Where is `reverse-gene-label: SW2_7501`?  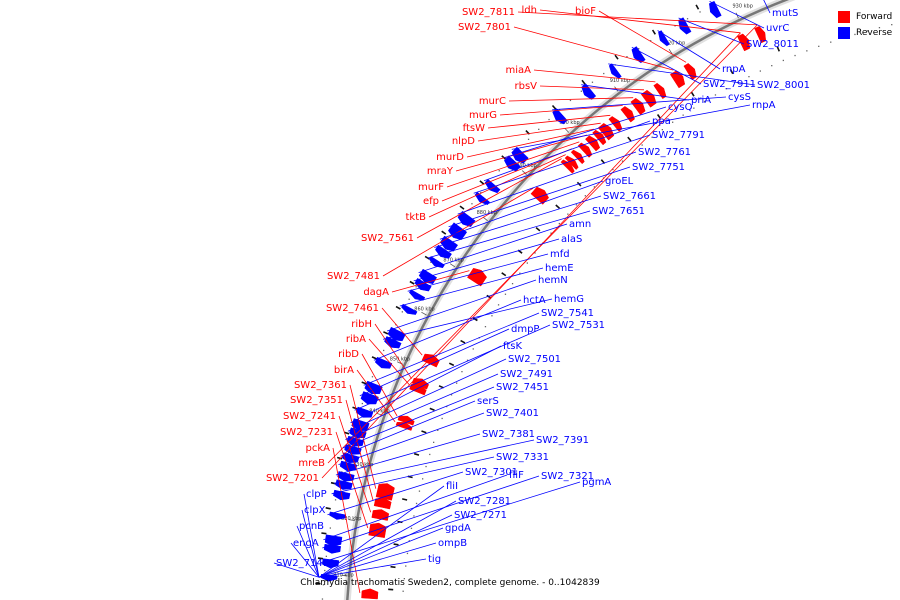 reverse-gene-label: SW2_7501 is located at coordinates (534, 359).